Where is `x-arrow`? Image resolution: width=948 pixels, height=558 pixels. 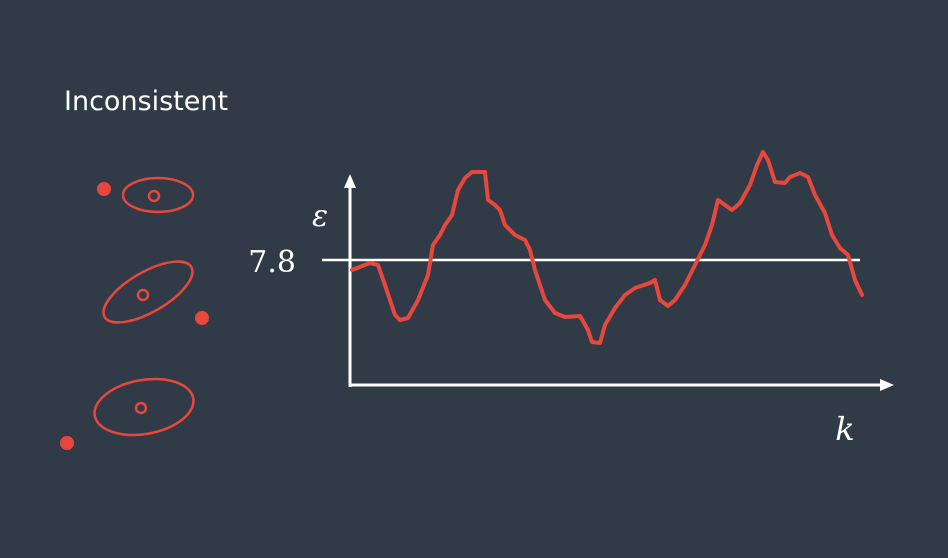
x-arrow is located at coordinates (887, 385).